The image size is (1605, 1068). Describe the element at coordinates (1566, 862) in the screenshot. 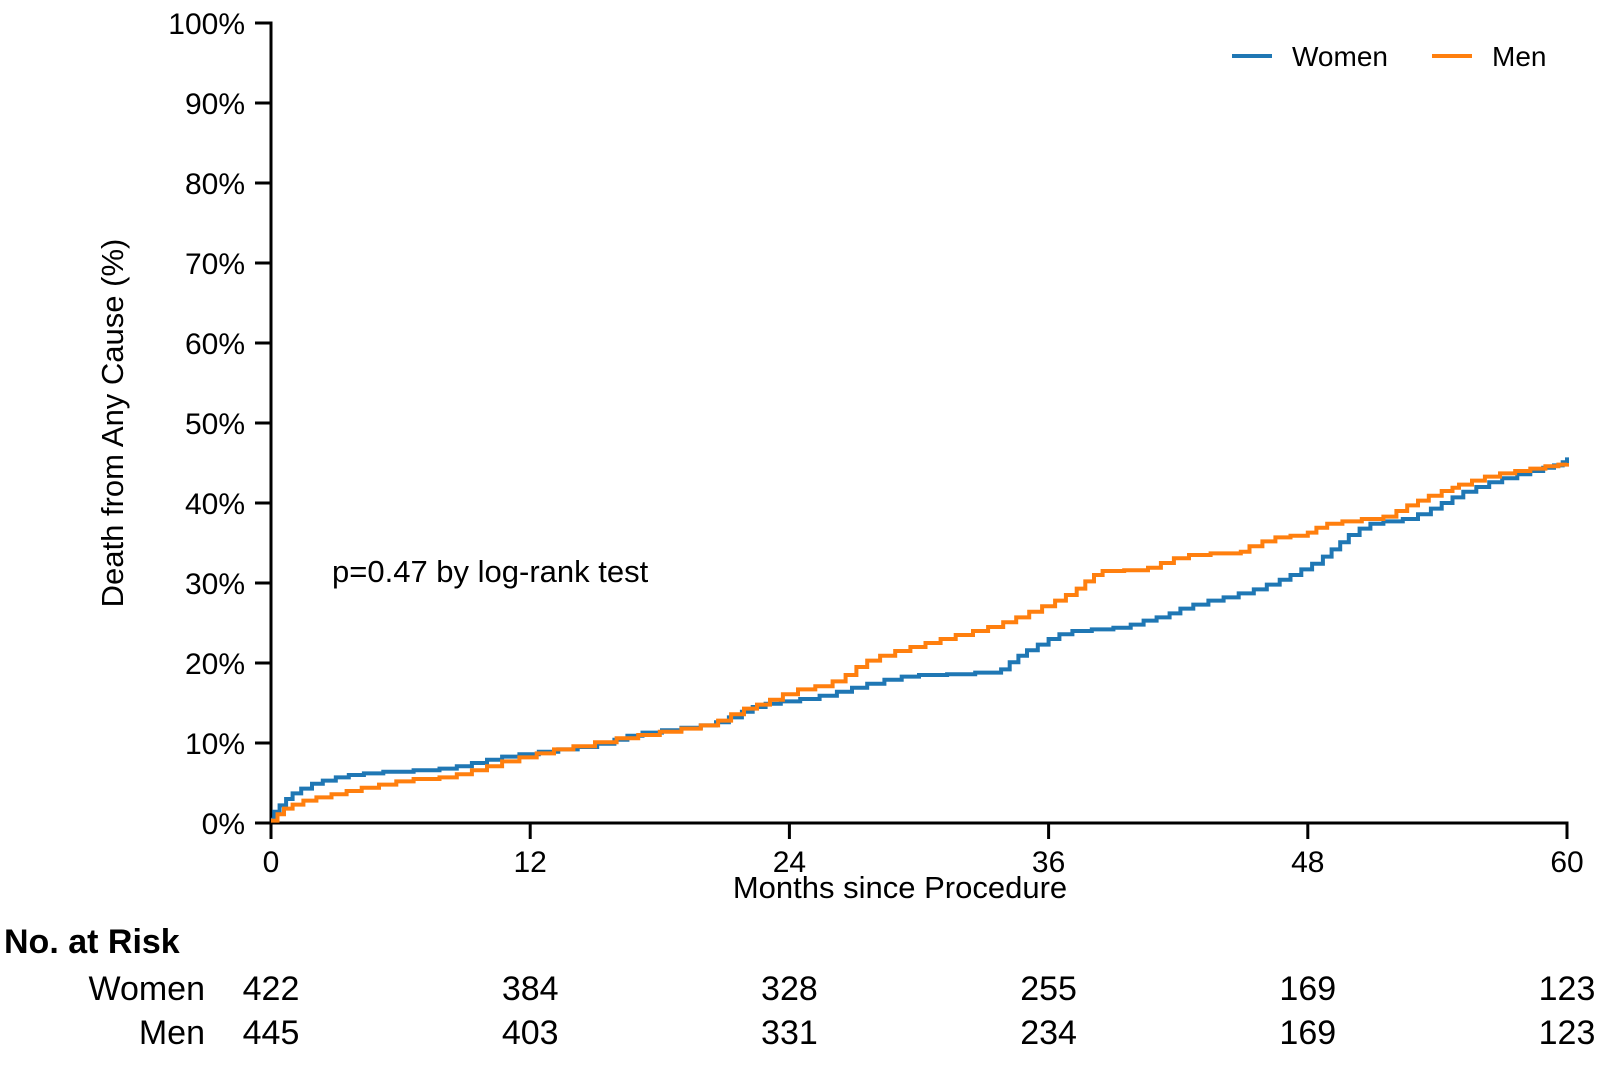

I see `x-tick-label: 60` at that location.